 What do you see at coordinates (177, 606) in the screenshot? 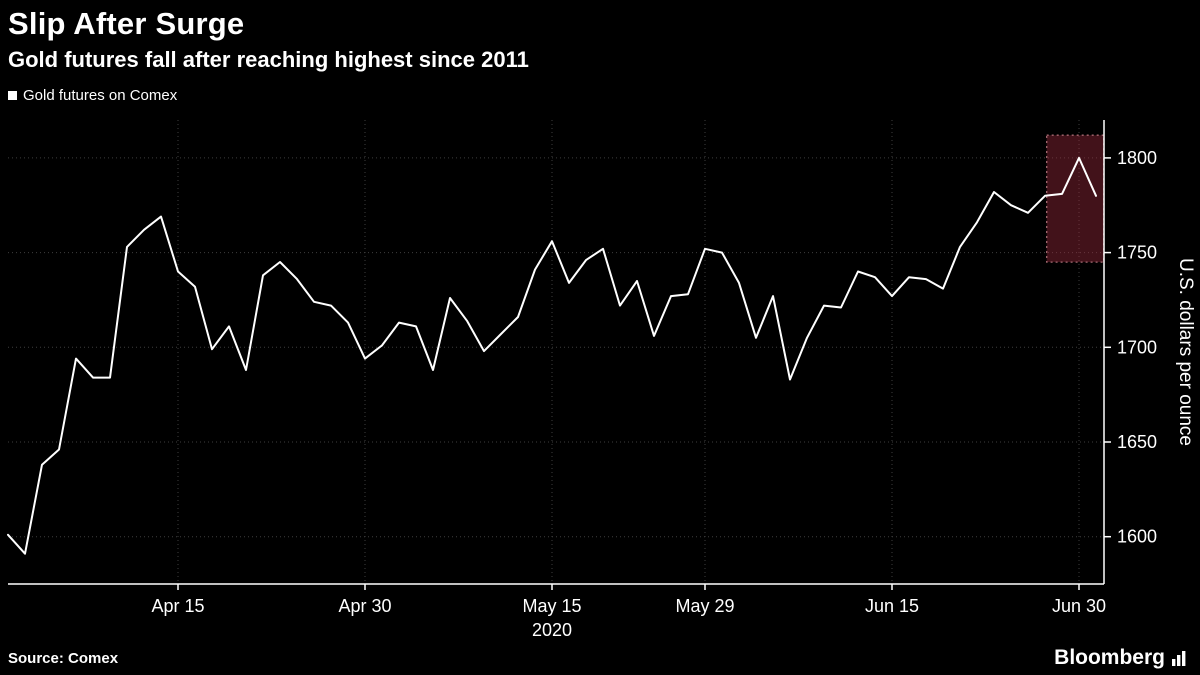
I see `x-tick-label: Apr 15` at bounding box center [177, 606].